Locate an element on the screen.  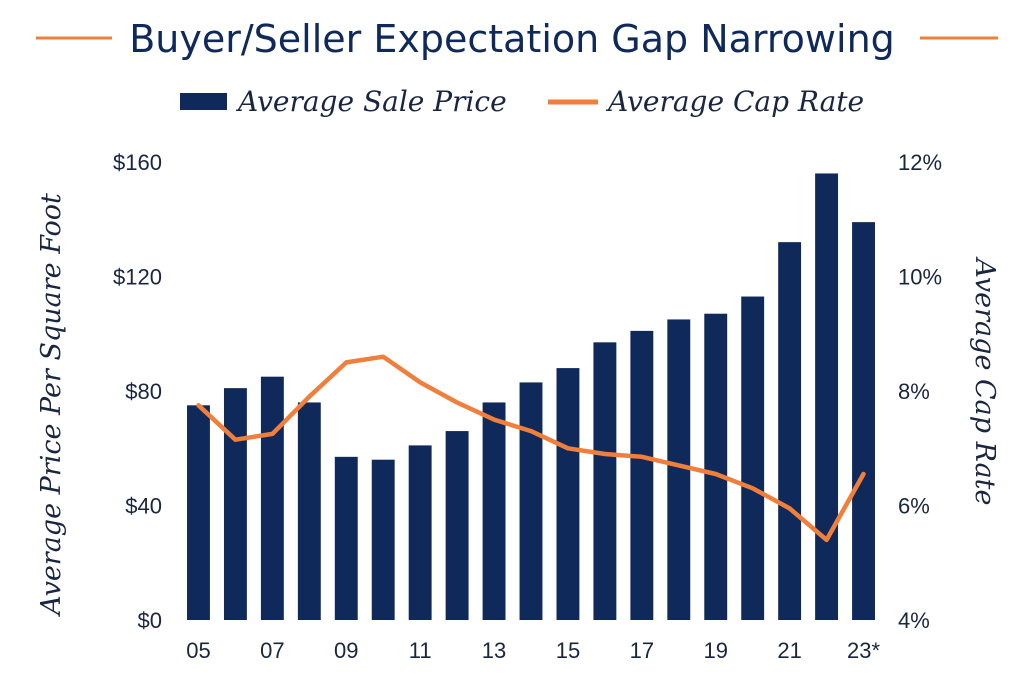
y-axis-title-left: Average Price Per Square Foot is located at coordinates (51, 405).